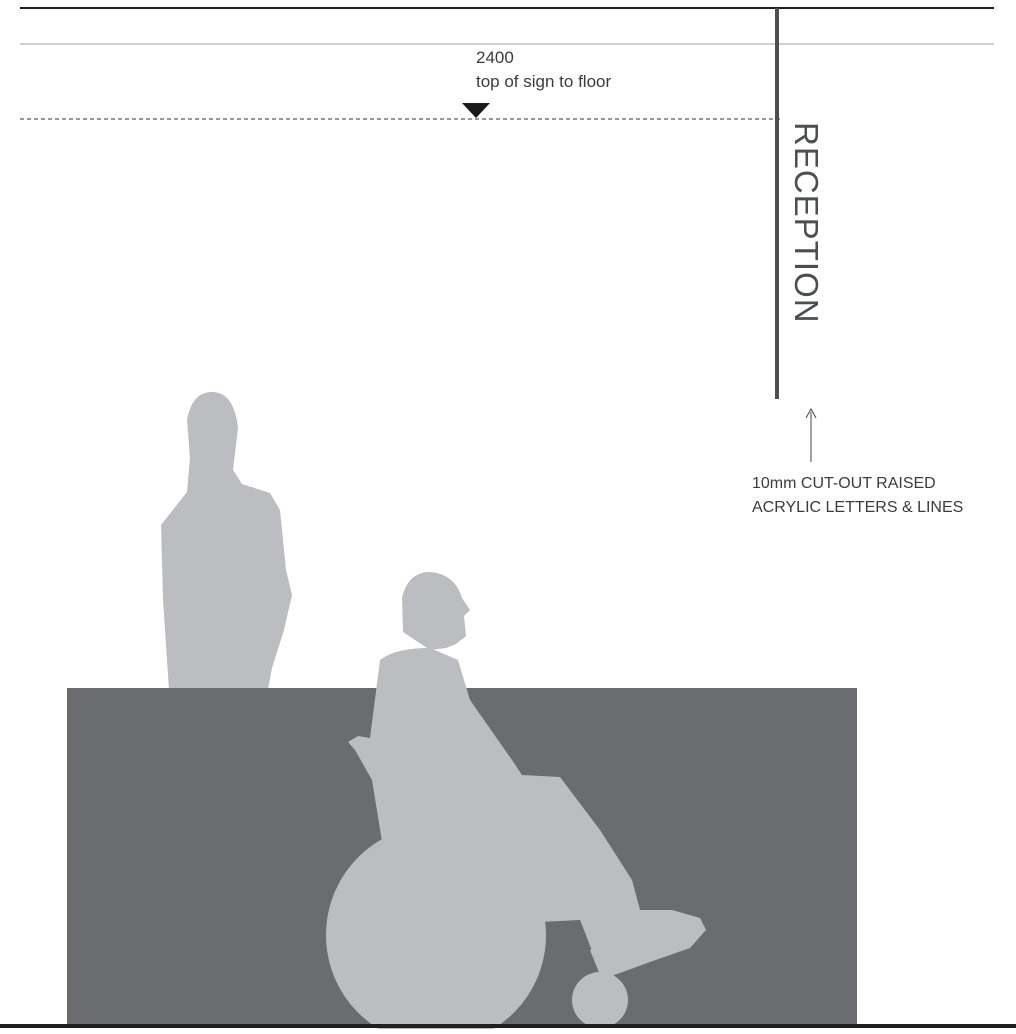 This screenshot has width=1016, height=1034. What do you see at coordinates (858, 507) in the screenshot?
I see `note-line-2: ACRYLIC LETTERS & LINES` at bounding box center [858, 507].